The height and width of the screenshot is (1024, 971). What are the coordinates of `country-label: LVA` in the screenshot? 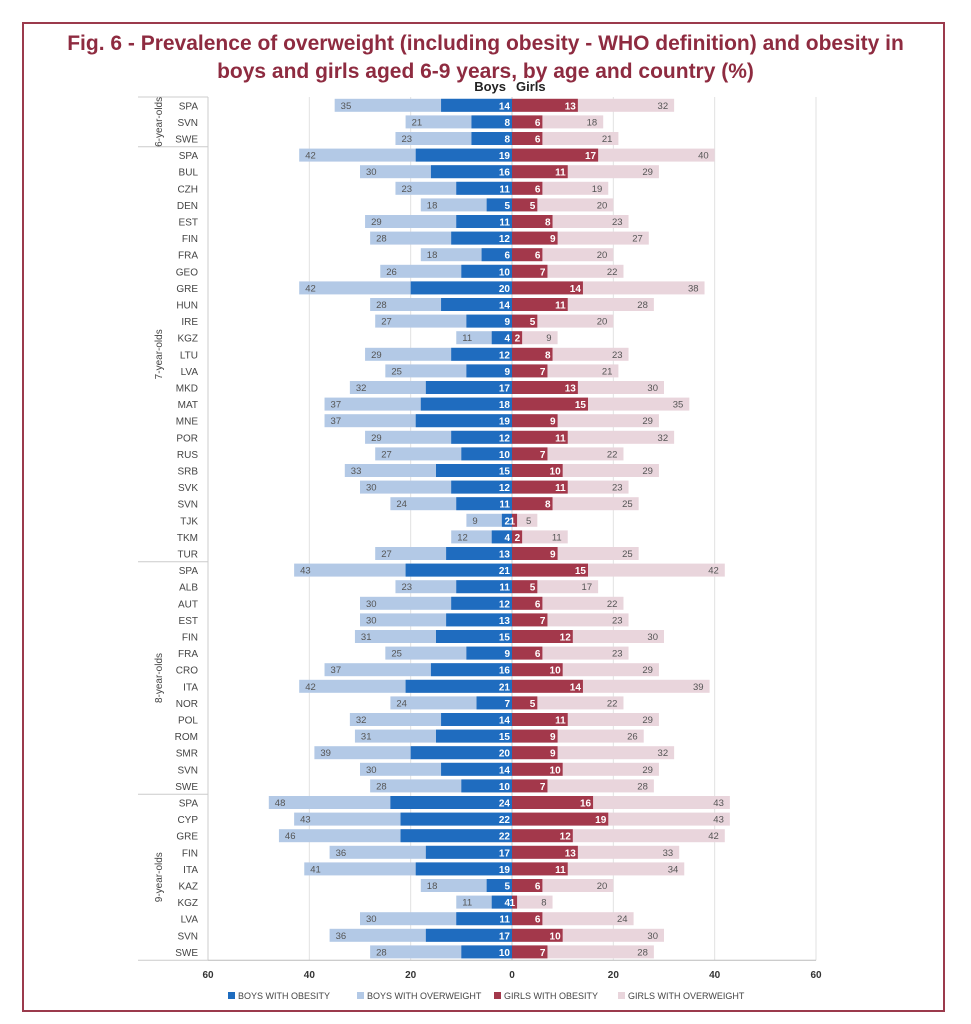 It's located at (190, 372).